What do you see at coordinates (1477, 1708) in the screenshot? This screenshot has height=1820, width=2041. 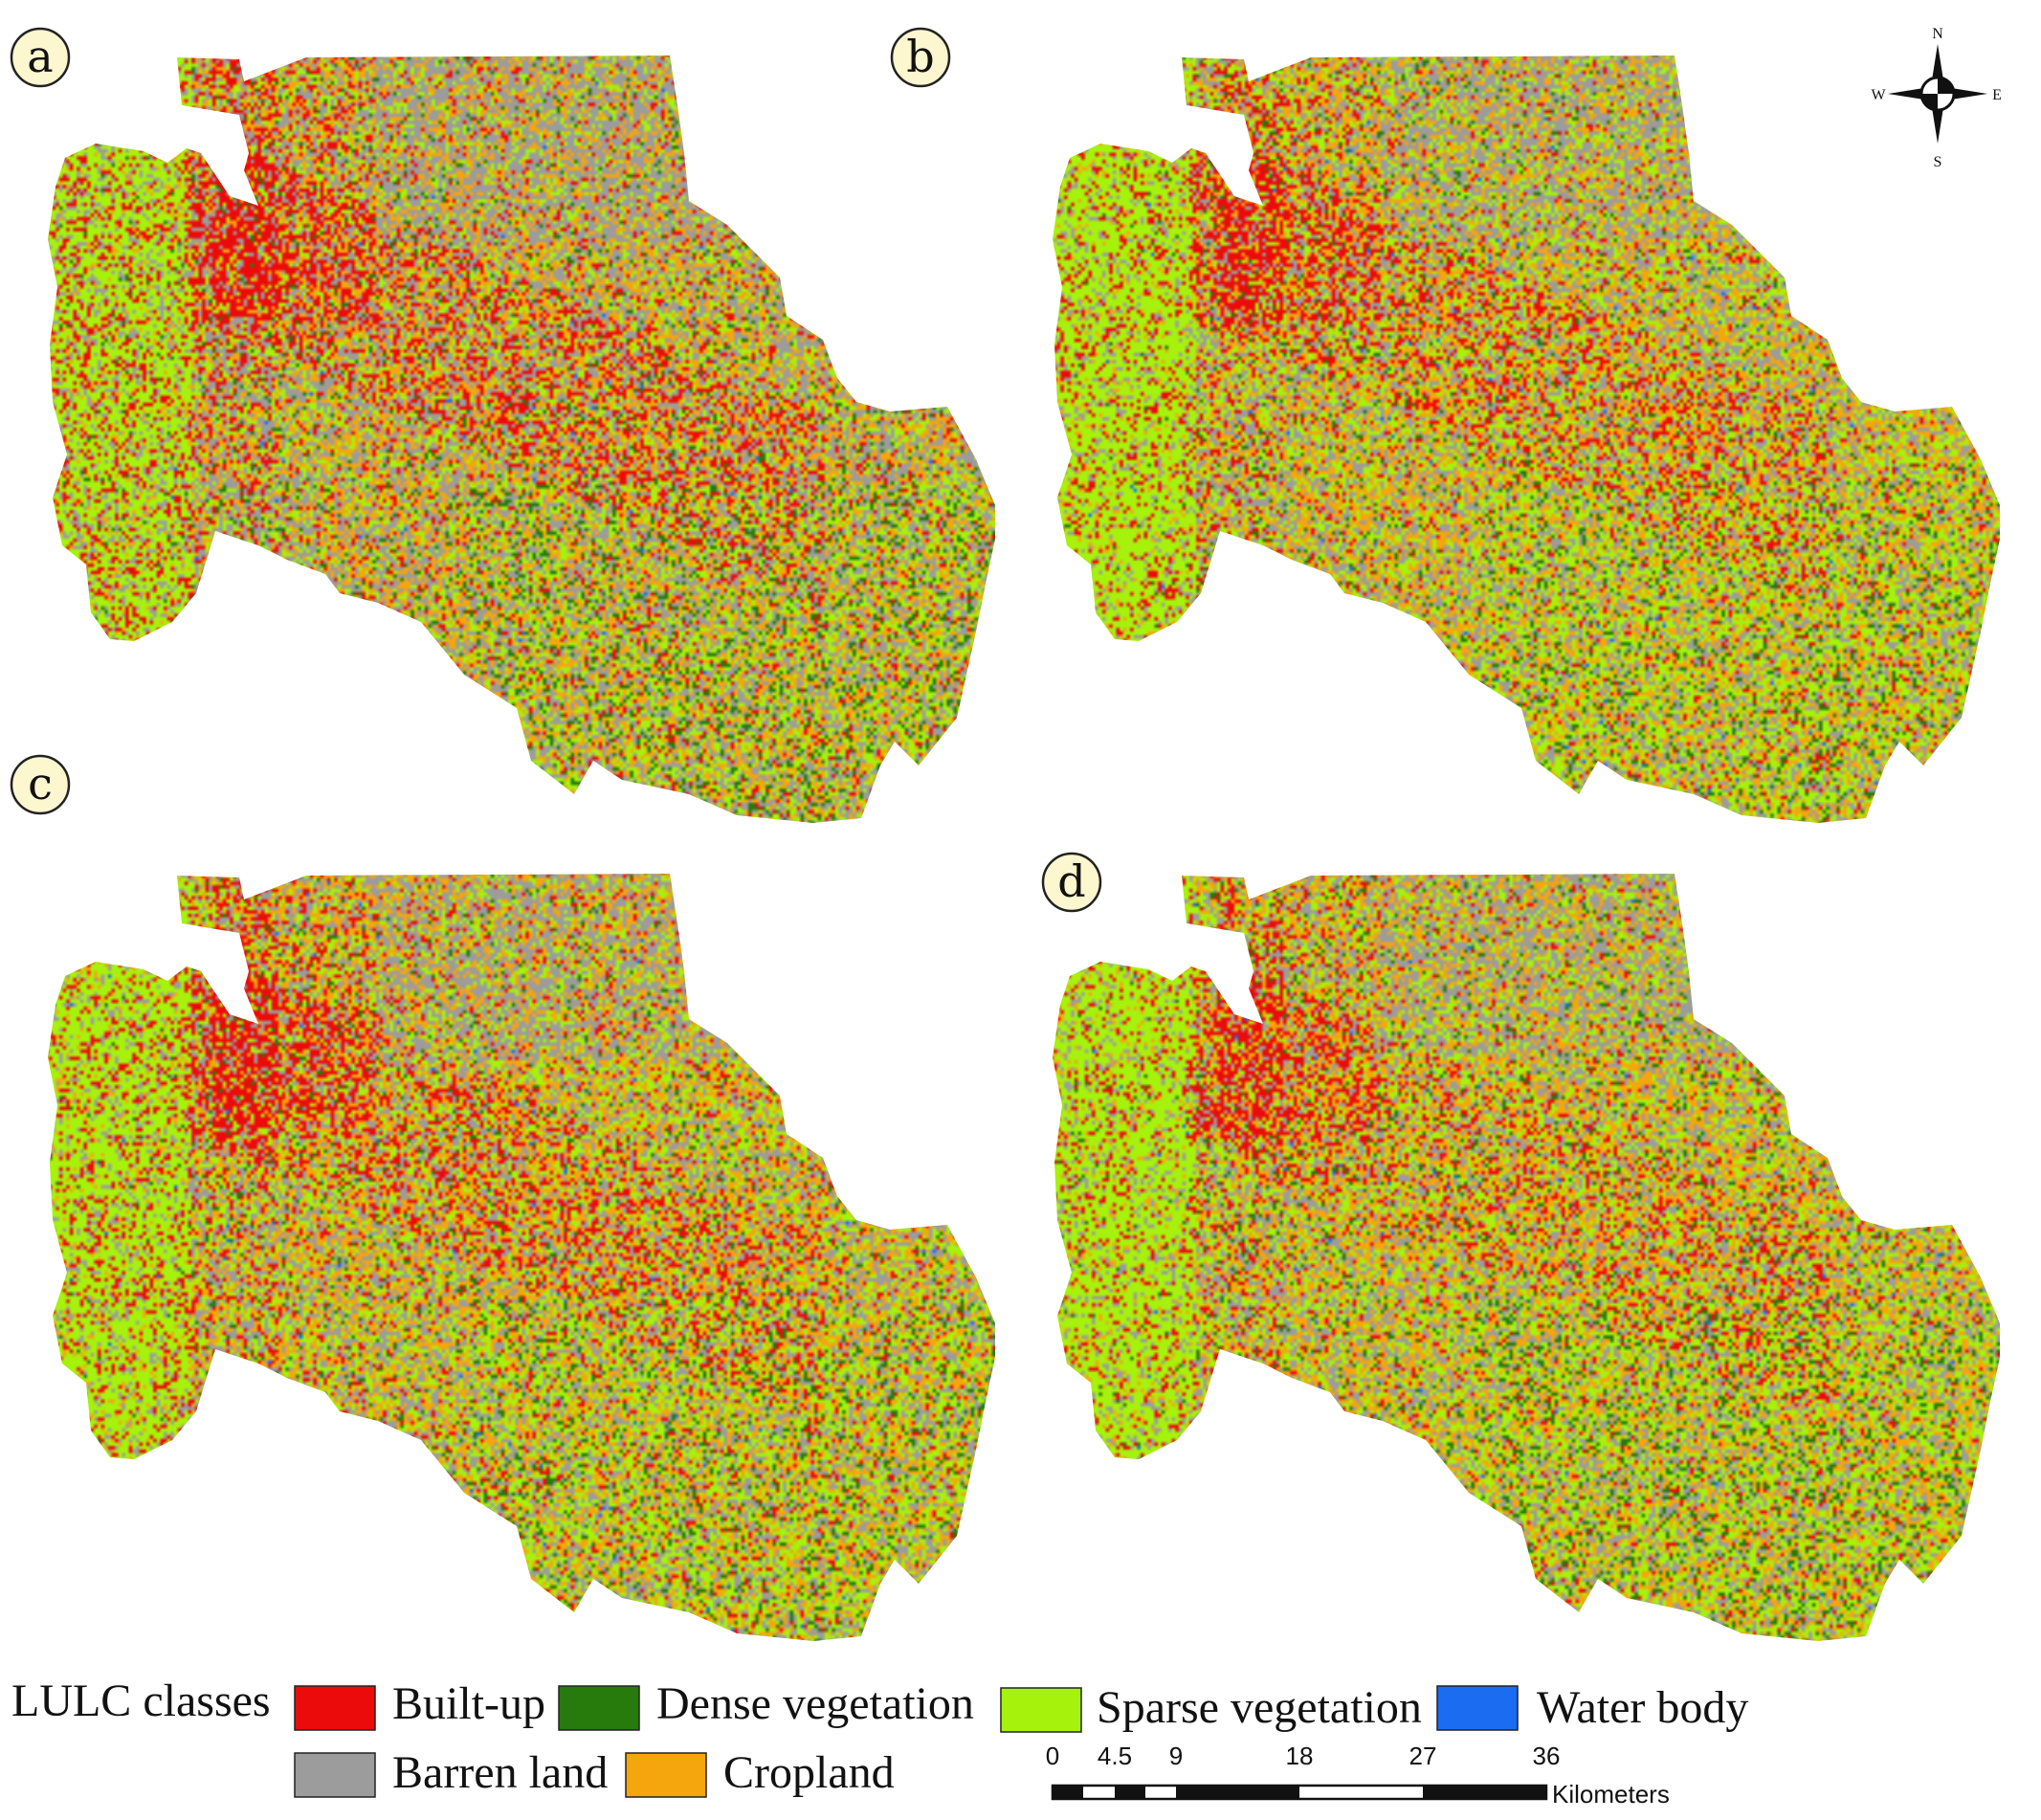 I see `legend-swatch-water` at bounding box center [1477, 1708].